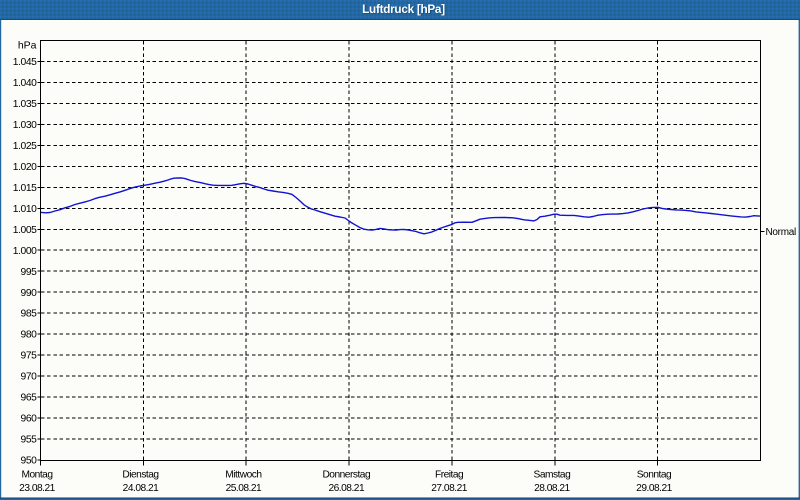 This screenshot has height=500, width=800. What do you see at coordinates (346, 475) in the screenshot?
I see `svg-text: Donnerstag` at bounding box center [346, 475].